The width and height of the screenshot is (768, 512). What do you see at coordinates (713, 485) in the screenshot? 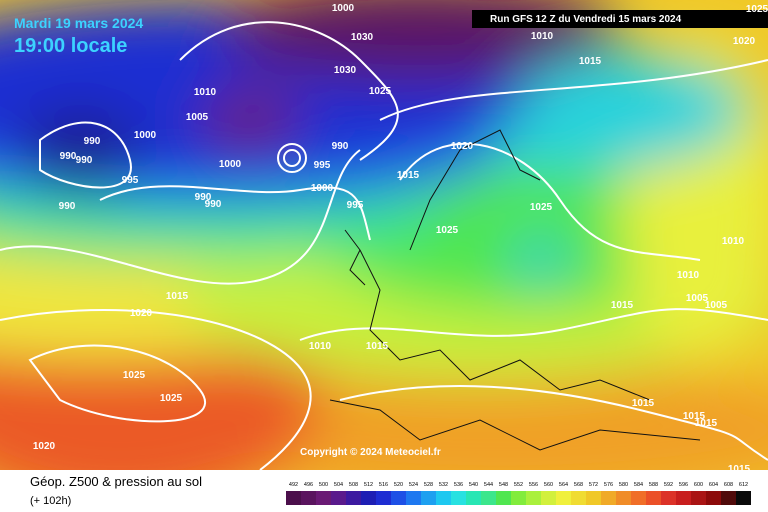
I see `legend-value: 604` at bounding box center [713, 485].